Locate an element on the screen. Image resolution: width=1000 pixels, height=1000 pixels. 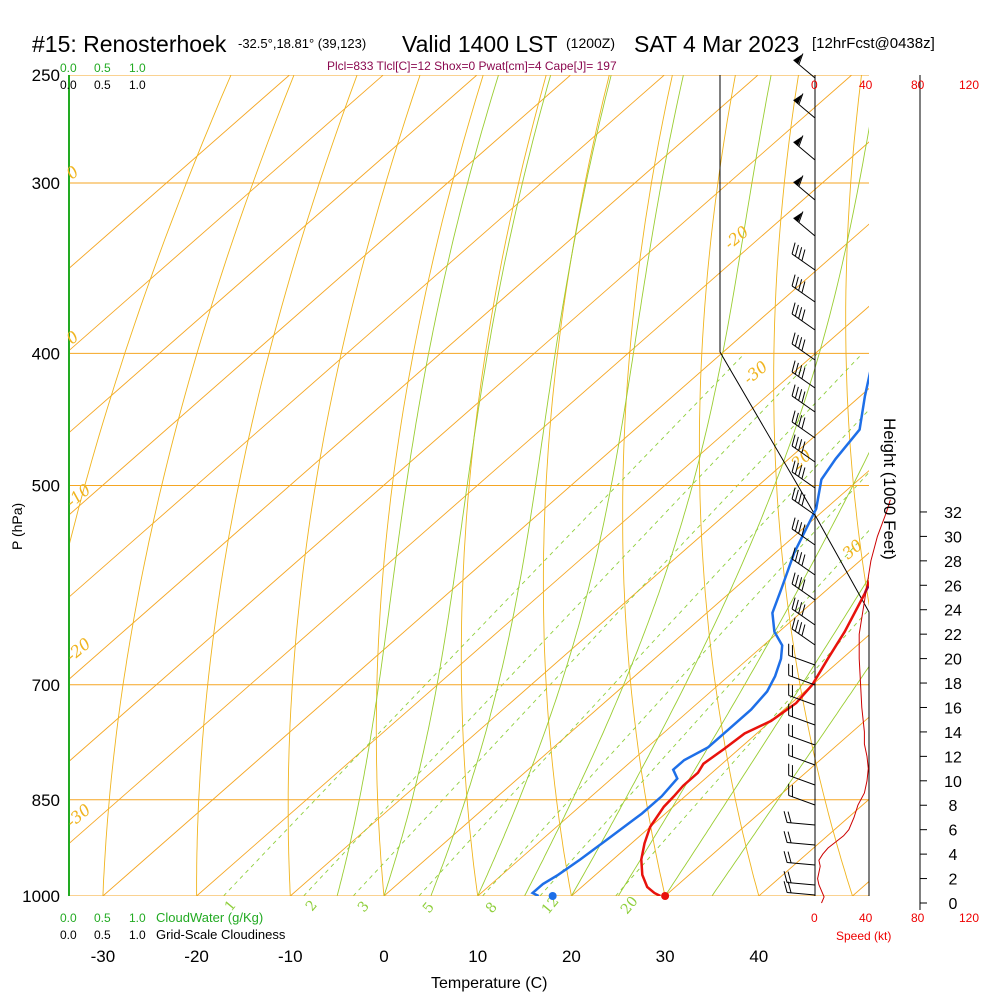
station-coords: -32.5°,18.81° (39,123) is located at coordinates (302, 43).